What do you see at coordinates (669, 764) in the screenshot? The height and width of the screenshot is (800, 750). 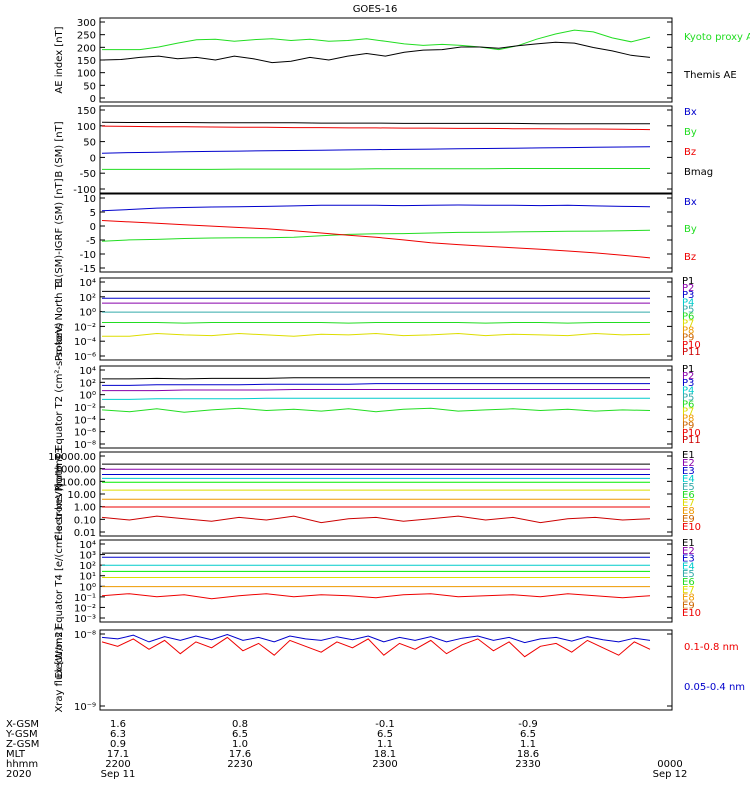 I see `footer-value: 0000` at bounding box center [669, 764].